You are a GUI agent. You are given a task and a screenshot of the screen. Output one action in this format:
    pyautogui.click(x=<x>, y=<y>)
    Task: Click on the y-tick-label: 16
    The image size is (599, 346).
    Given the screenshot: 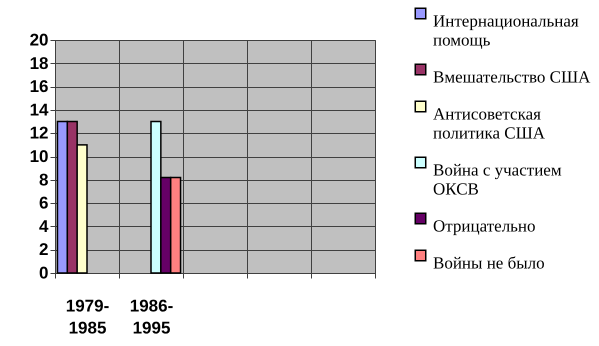 What is the action you would take?
    pyautogui.click(x=39, y=86)
    